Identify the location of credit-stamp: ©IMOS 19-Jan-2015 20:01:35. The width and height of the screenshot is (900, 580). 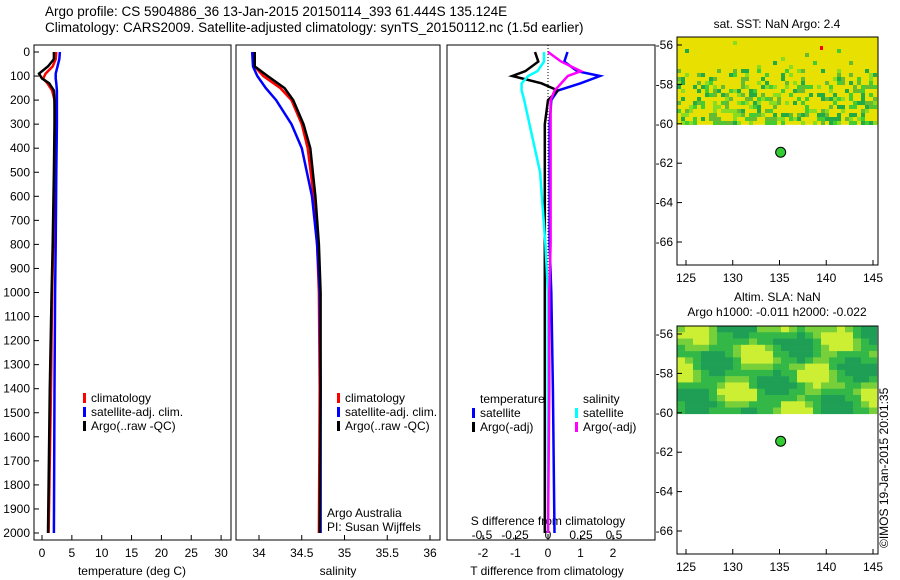
(884, 467).